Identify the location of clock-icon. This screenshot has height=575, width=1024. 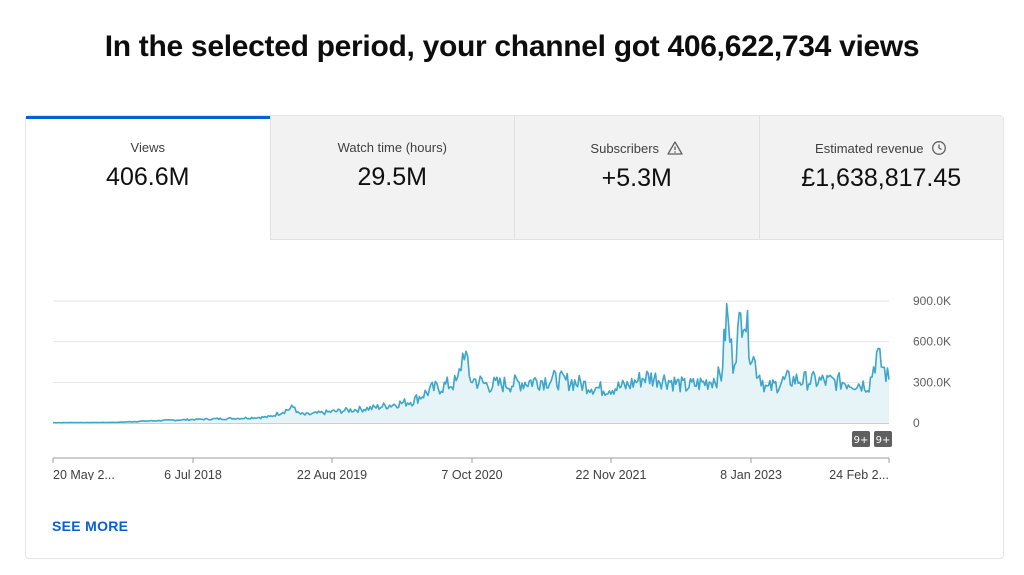
(939, 148).